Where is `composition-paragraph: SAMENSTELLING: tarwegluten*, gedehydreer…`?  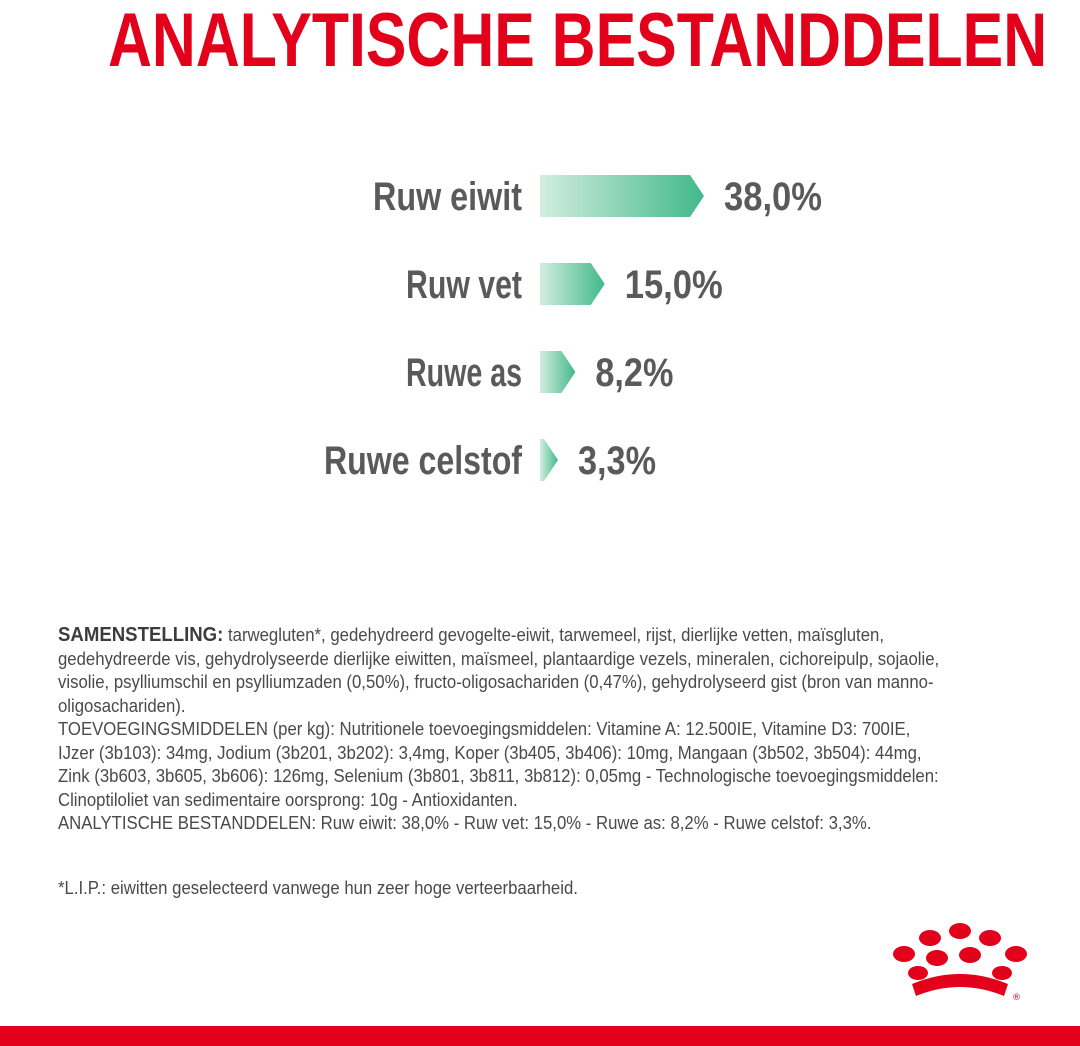
composition-paragraph: SAMENSTELLING: tarwegluten*, gedehydreer… is located at coordinates (504, 671).